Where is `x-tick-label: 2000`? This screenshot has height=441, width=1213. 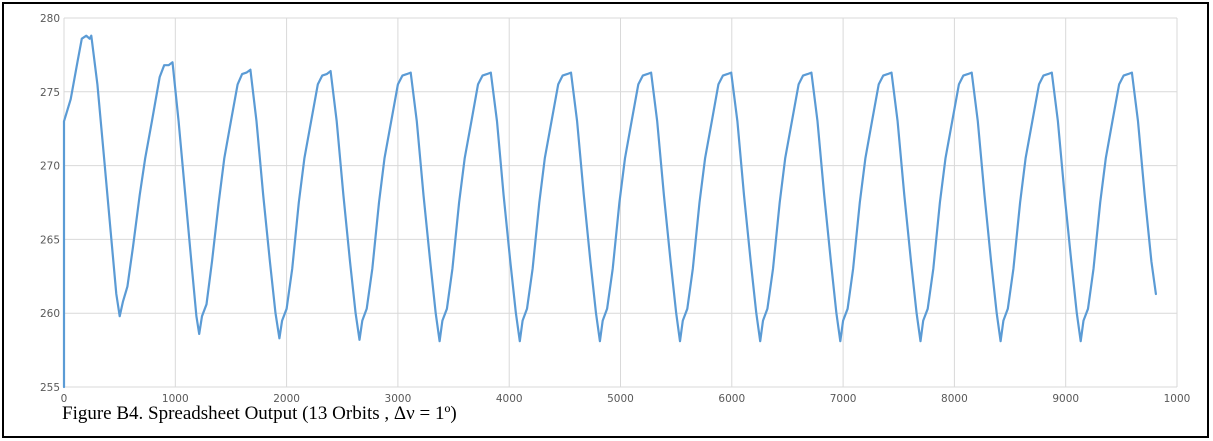
x-tick-label: 2000 is located at coordinates (286, 399).